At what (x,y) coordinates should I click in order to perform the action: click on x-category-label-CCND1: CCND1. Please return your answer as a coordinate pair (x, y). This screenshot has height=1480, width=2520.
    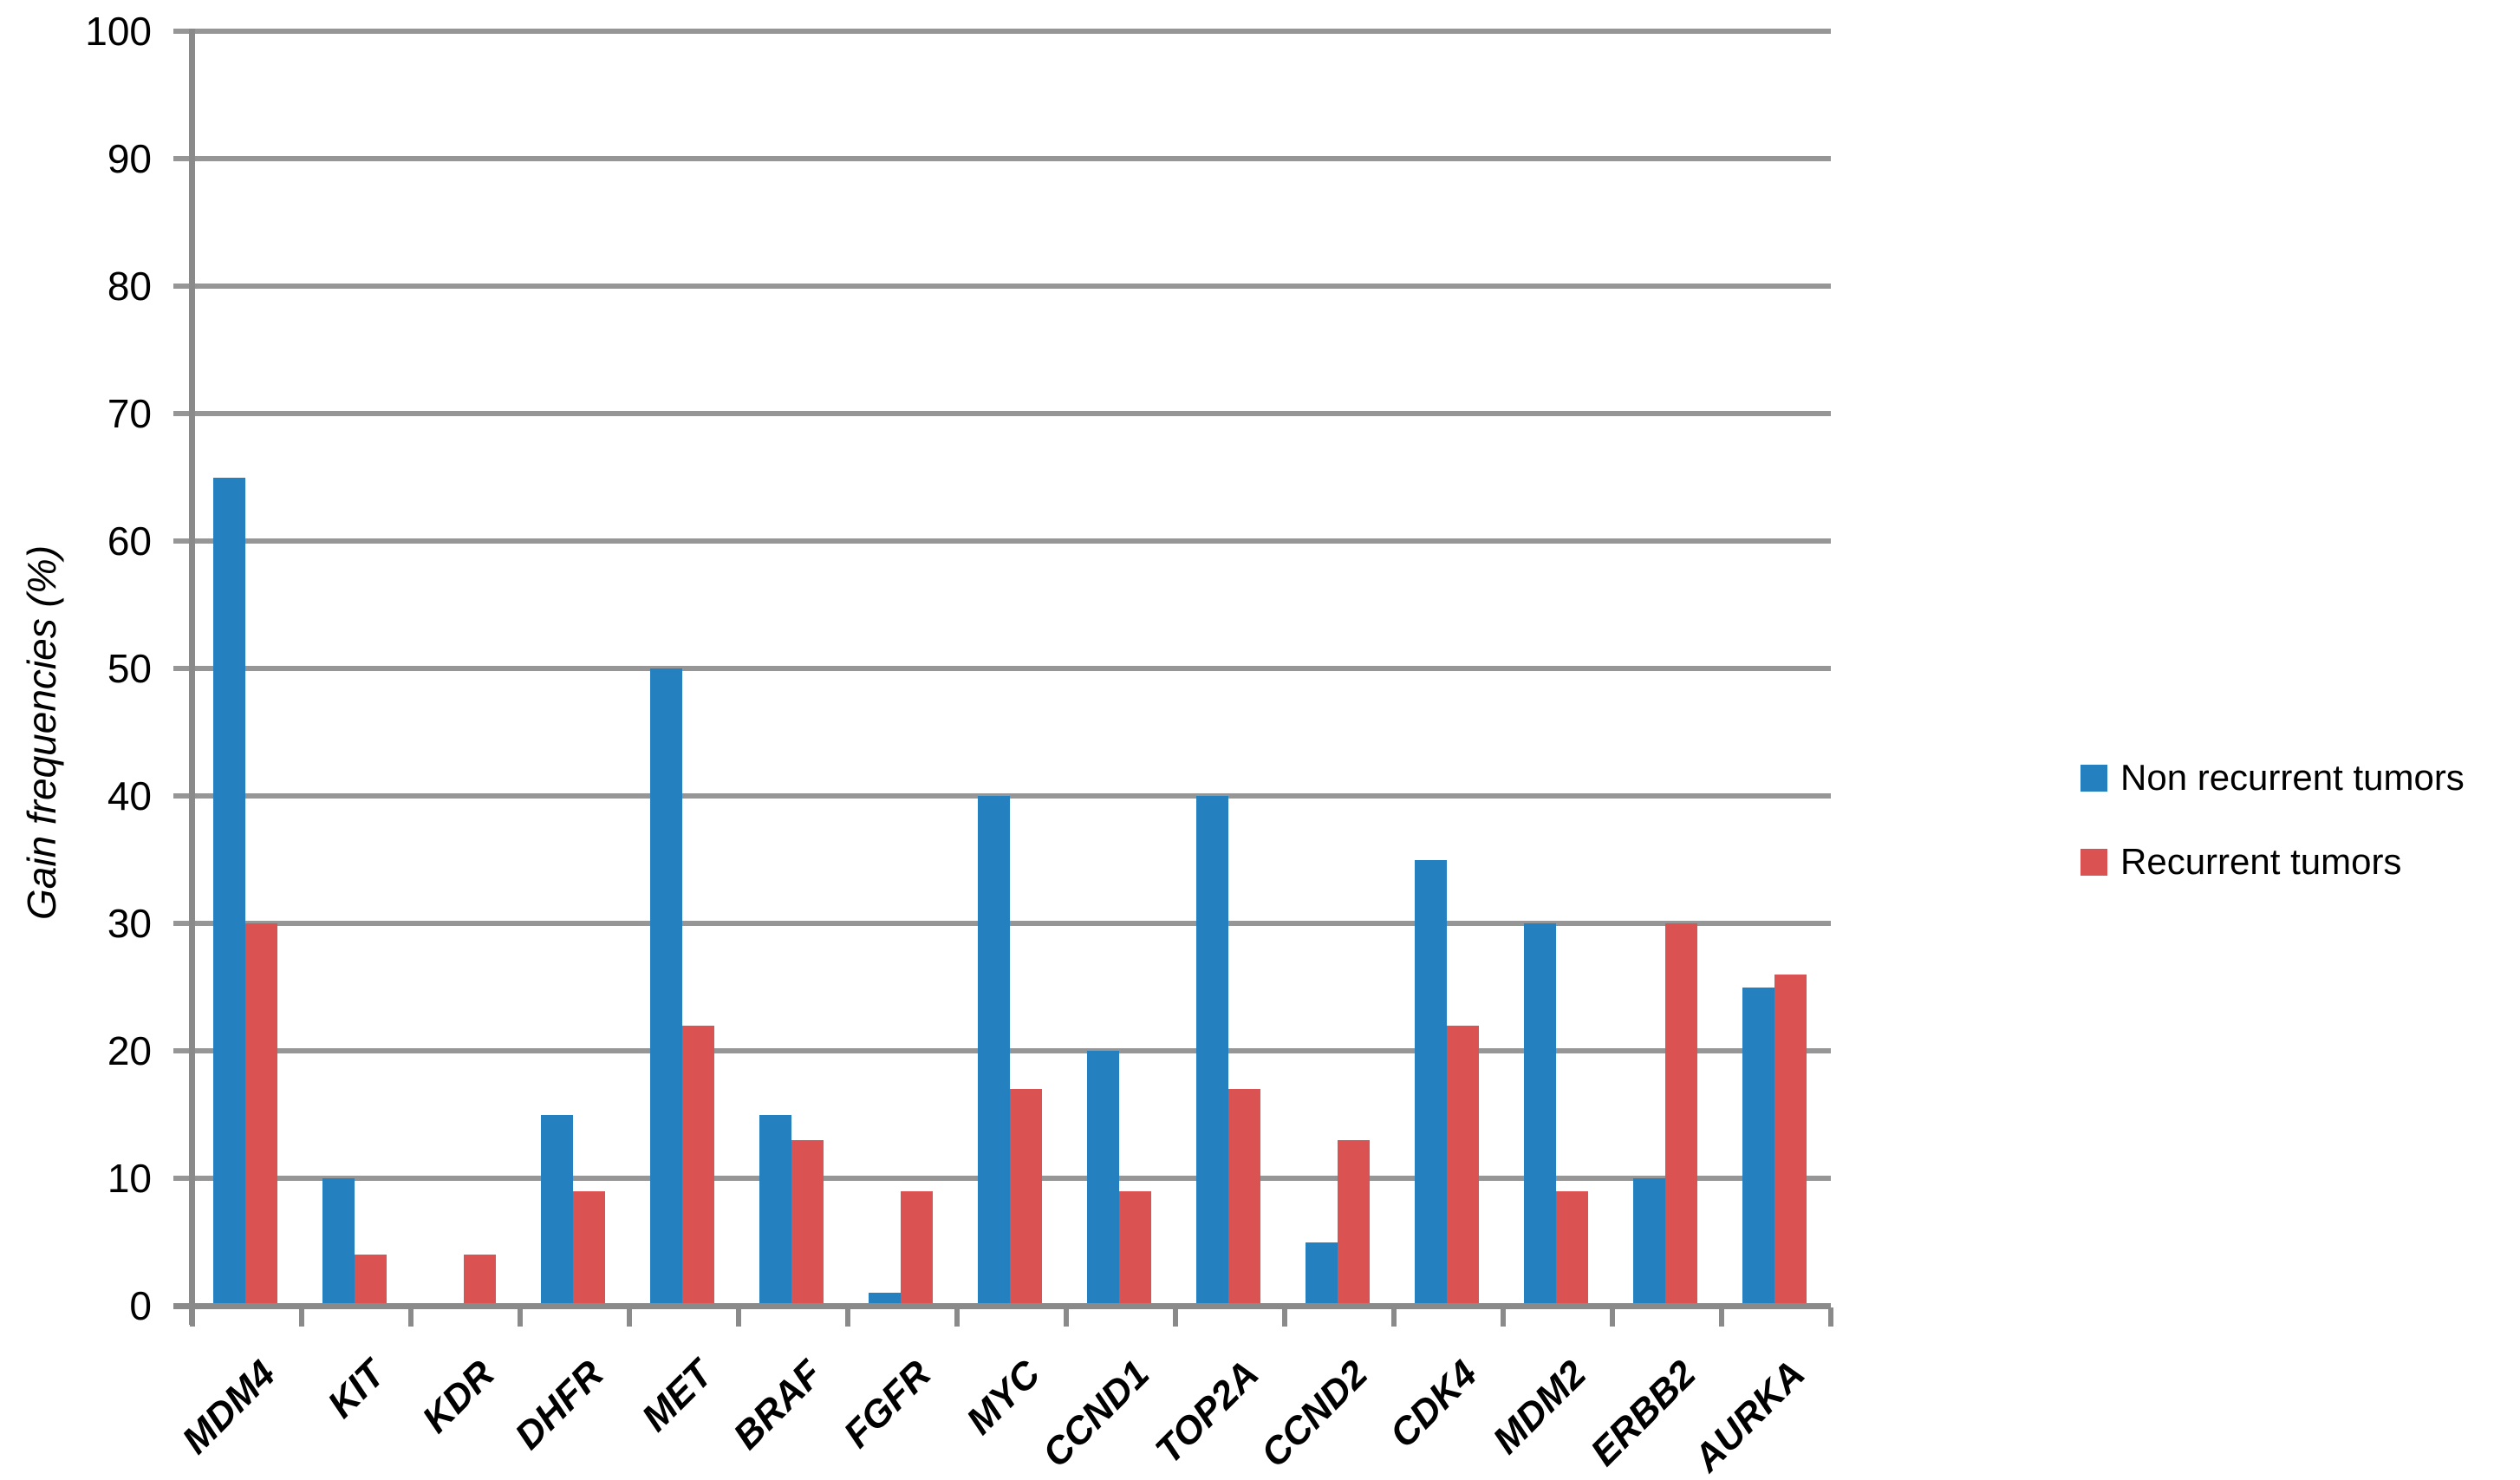
    Looking at the image, I should click on (1096, 1414).